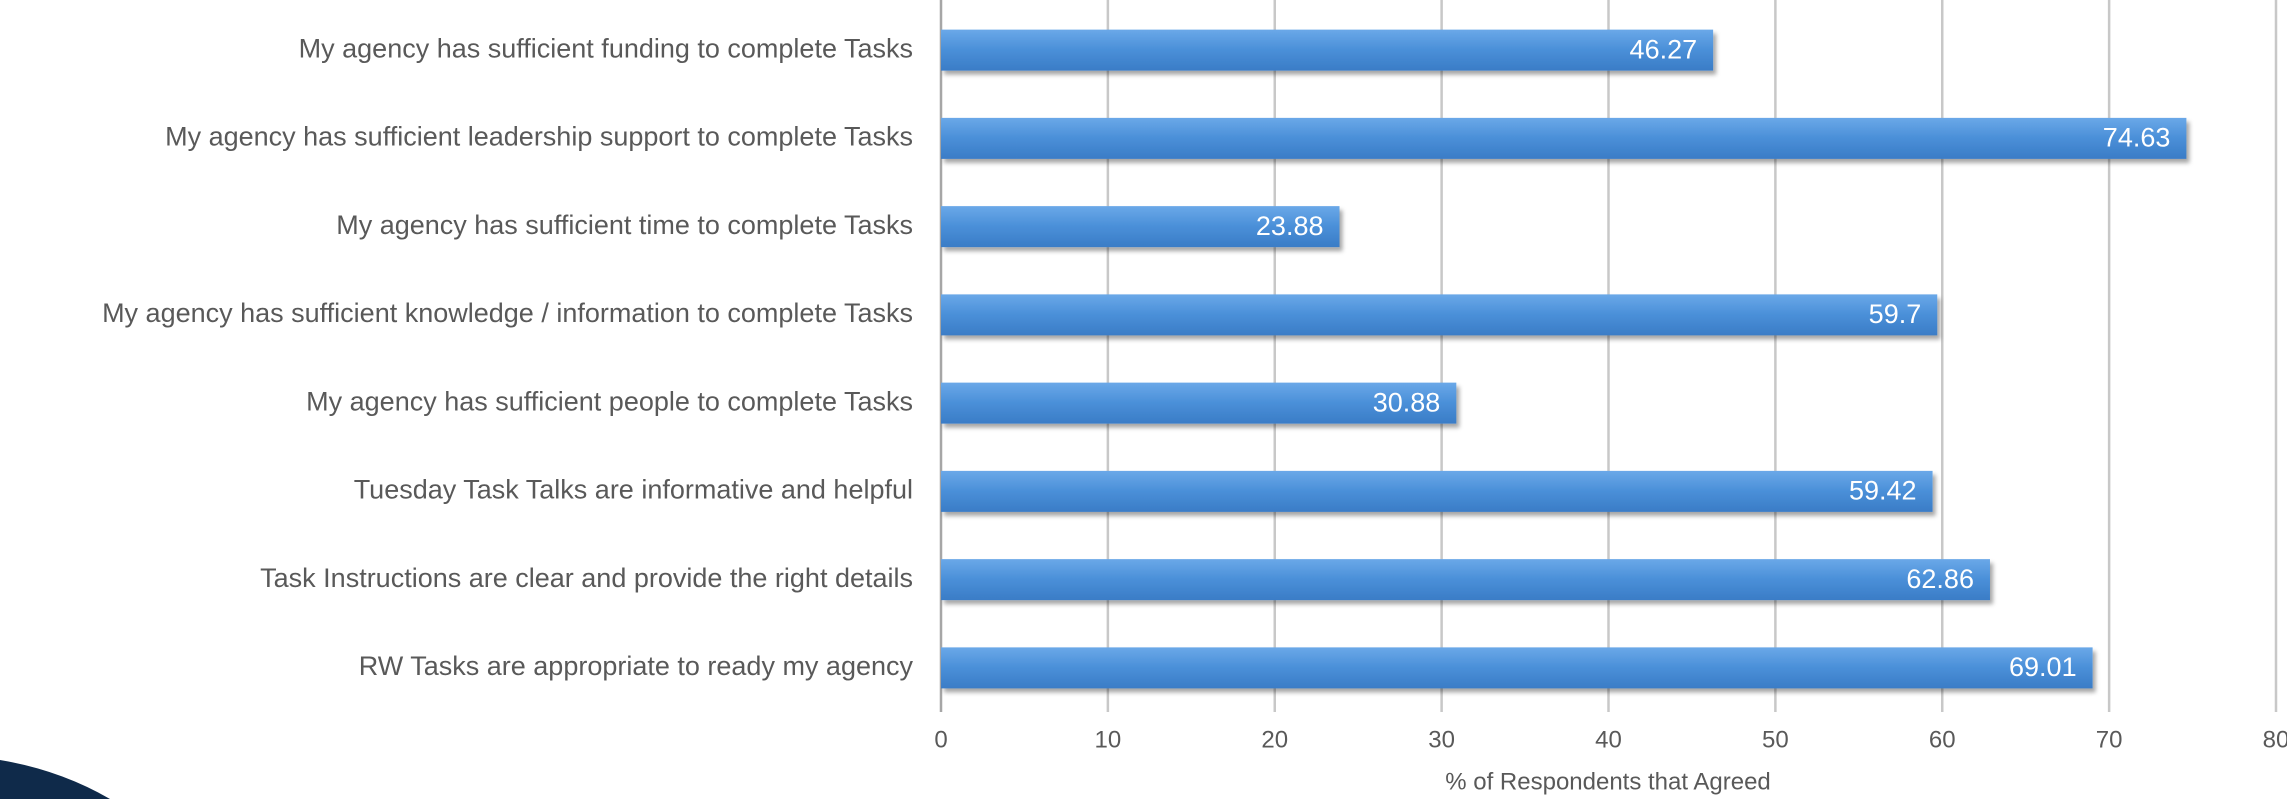  Describe the element at coordinates (1664, 49) in the screenshot. I see `value-label: 46.27` at that location.